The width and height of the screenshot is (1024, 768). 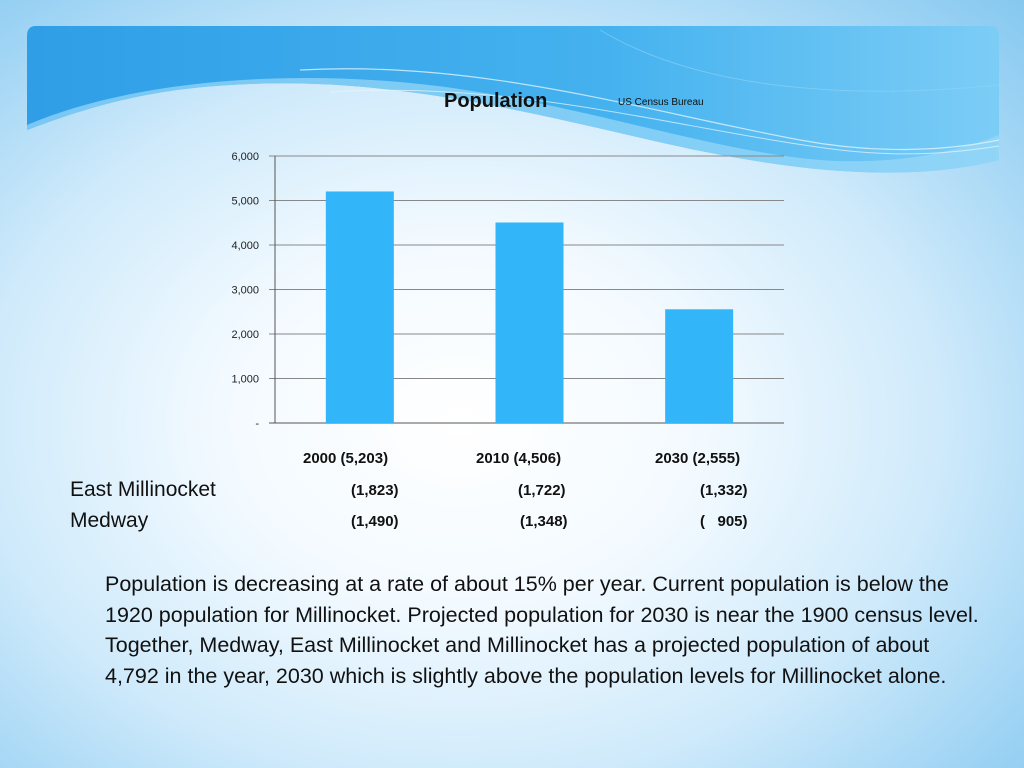 I want to click on y-tick-label: 1,000, so click(x=245, y=380).